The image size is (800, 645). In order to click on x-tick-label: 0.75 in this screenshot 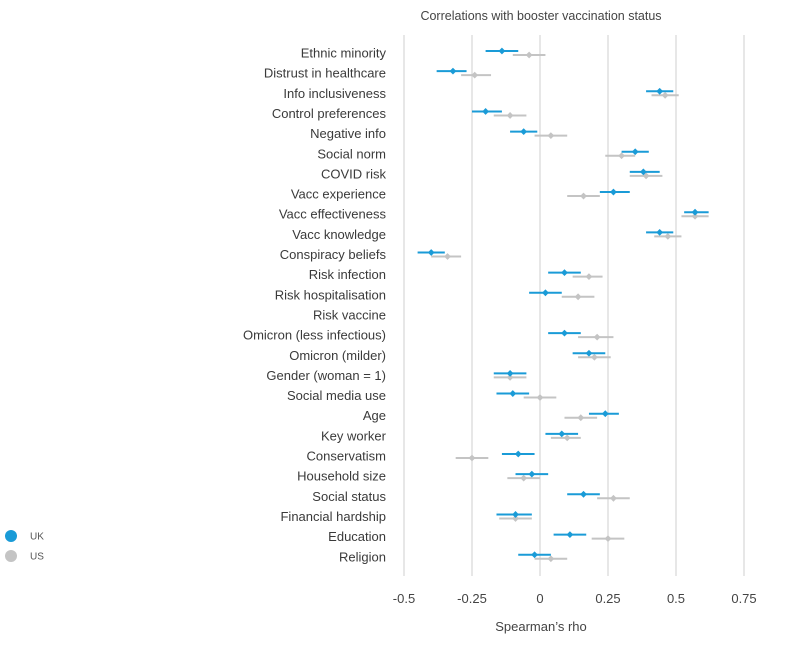, I will do `click(743, 598)`.